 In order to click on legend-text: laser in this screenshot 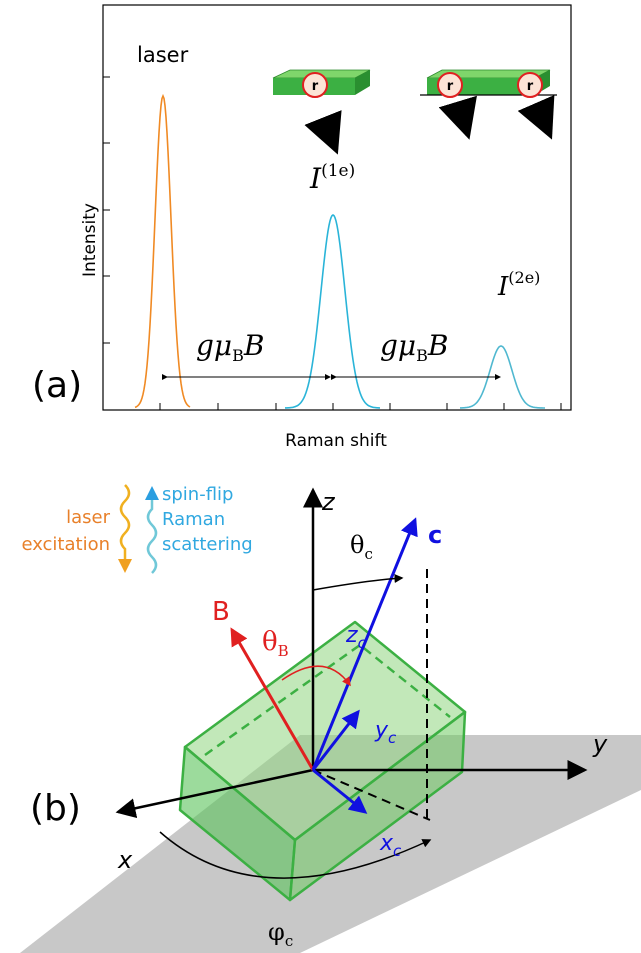, I will do `click(88, 517)`.